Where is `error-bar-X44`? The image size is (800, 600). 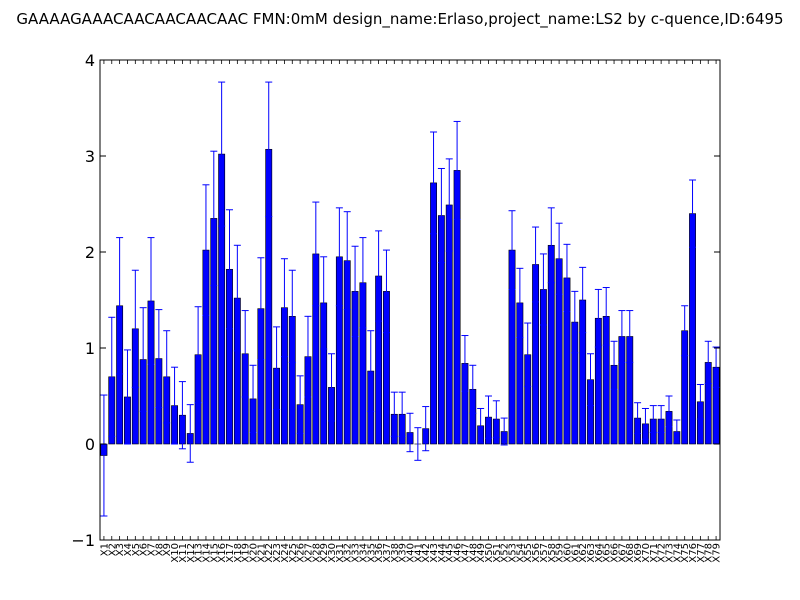
error-bar-X44 is located at coordinates (441, 215).